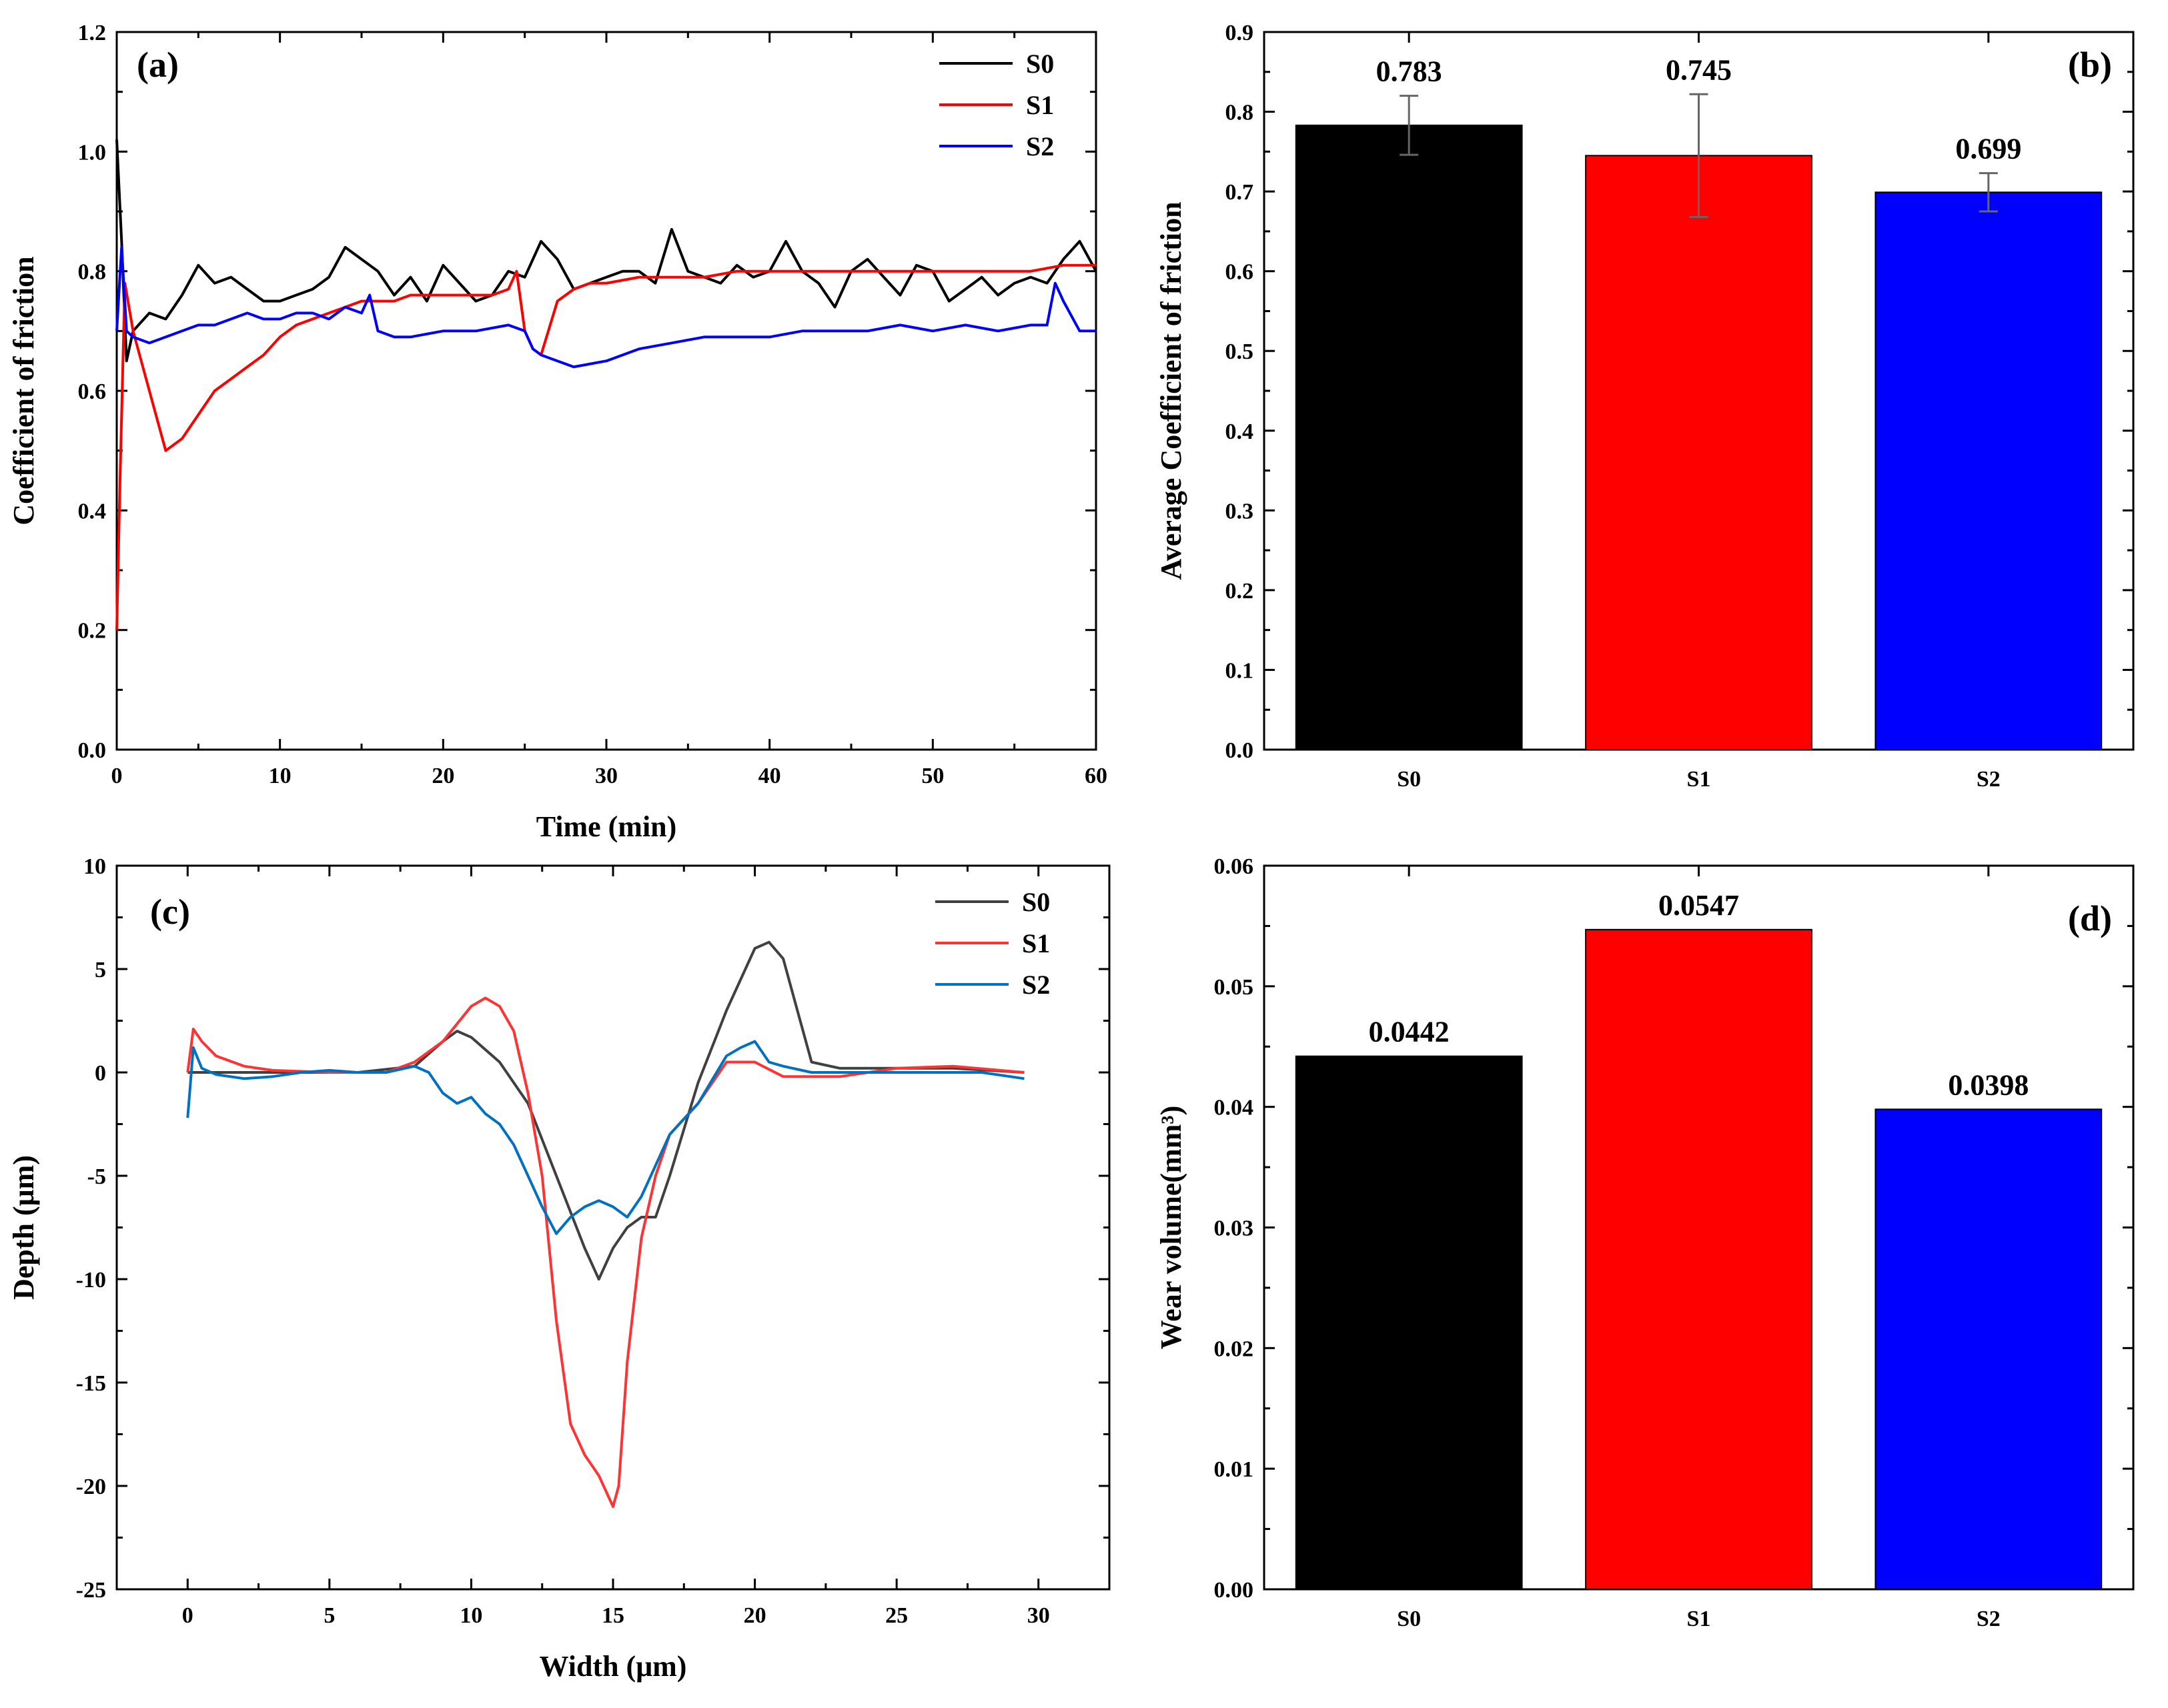 This screenshot has width=2168, height=1708. What do you see at coordinates (1409, 71) in the screenshot?
I see `data-label-s0: 0.783` at bounding box center [1409, 71].